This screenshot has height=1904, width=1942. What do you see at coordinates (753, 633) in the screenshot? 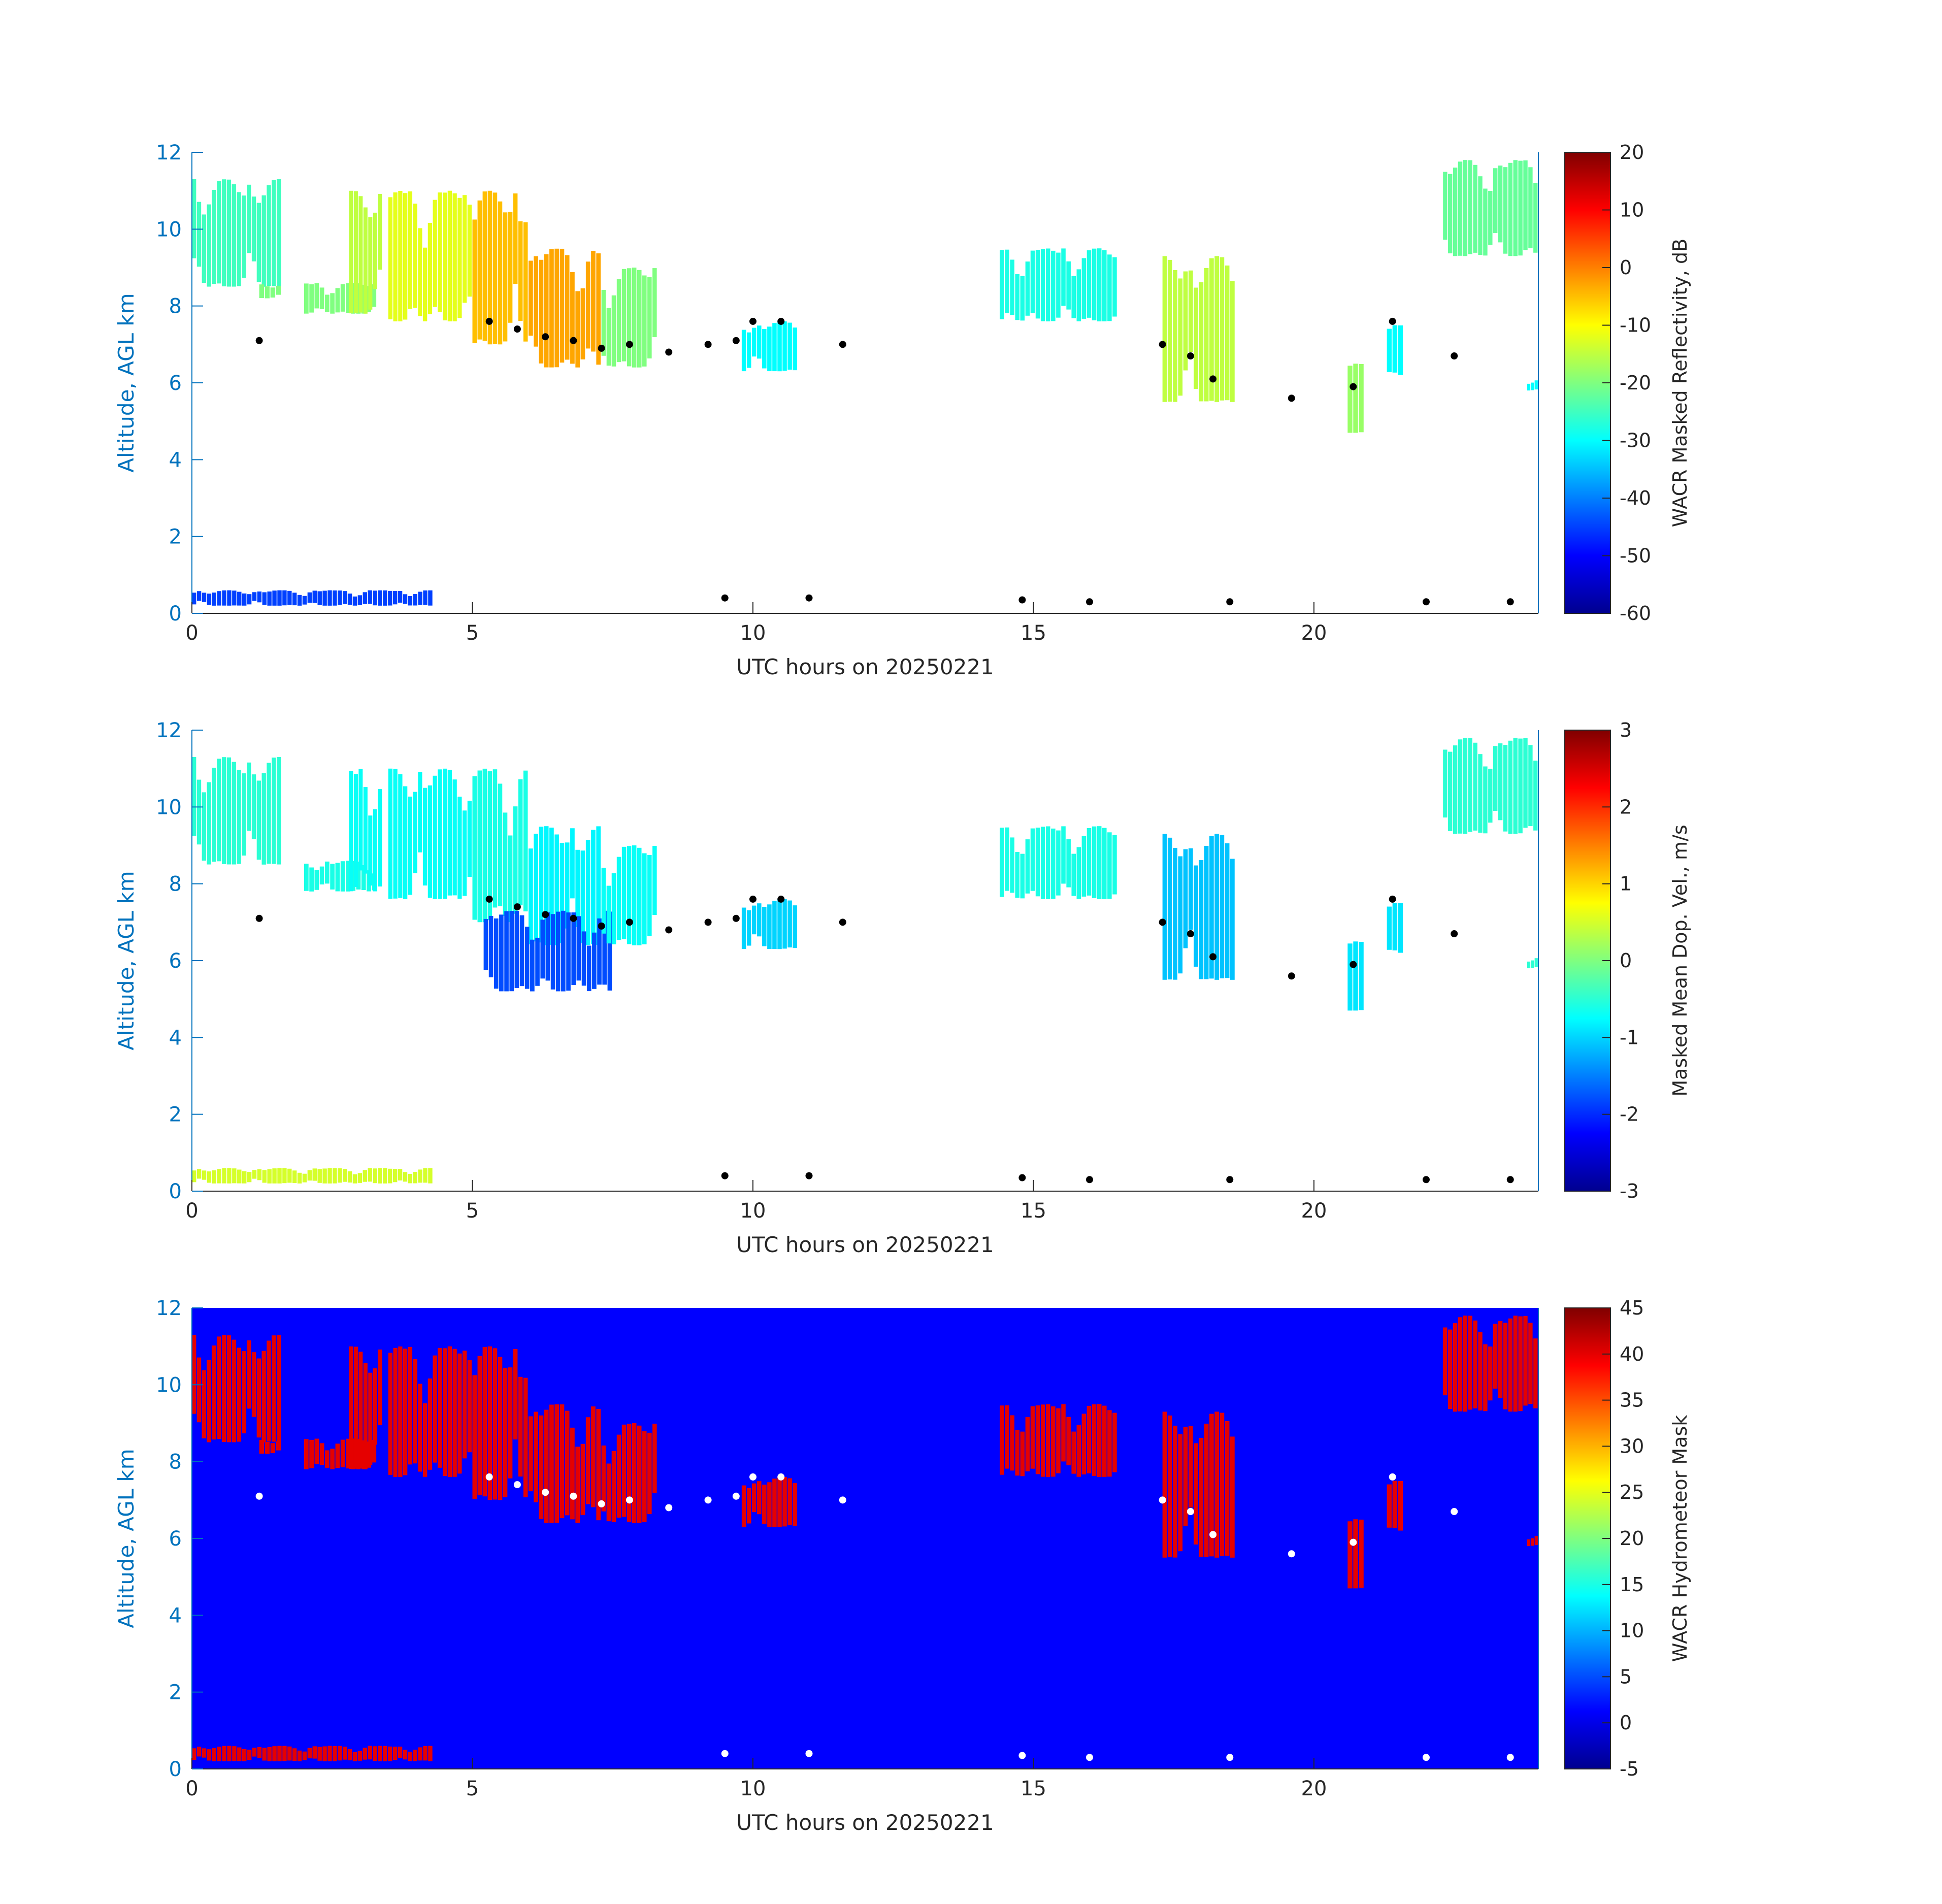
I see `x-tick-label: 10` at bounding box center [753, 633].